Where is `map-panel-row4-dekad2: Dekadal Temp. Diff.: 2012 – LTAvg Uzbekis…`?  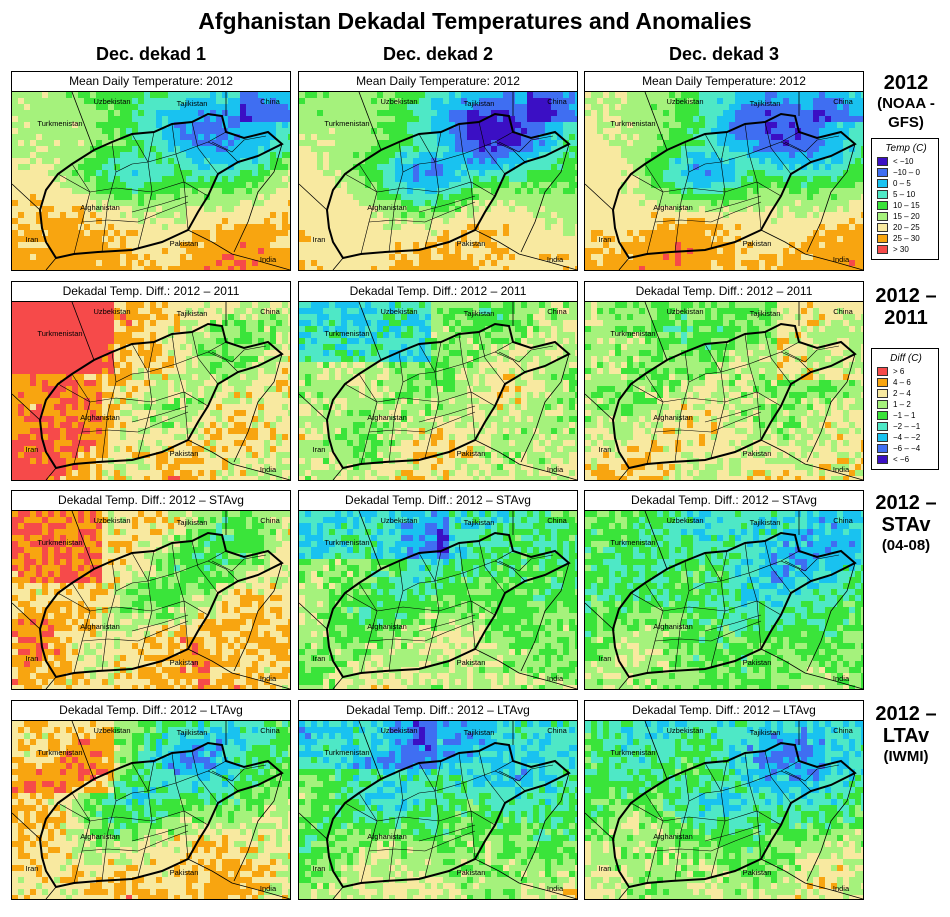 map-panel-row4-dekad2: Dekadal Temp. Diff.: 2012 – LTAvg Uzbekis… is located at coordinates (438, 800).